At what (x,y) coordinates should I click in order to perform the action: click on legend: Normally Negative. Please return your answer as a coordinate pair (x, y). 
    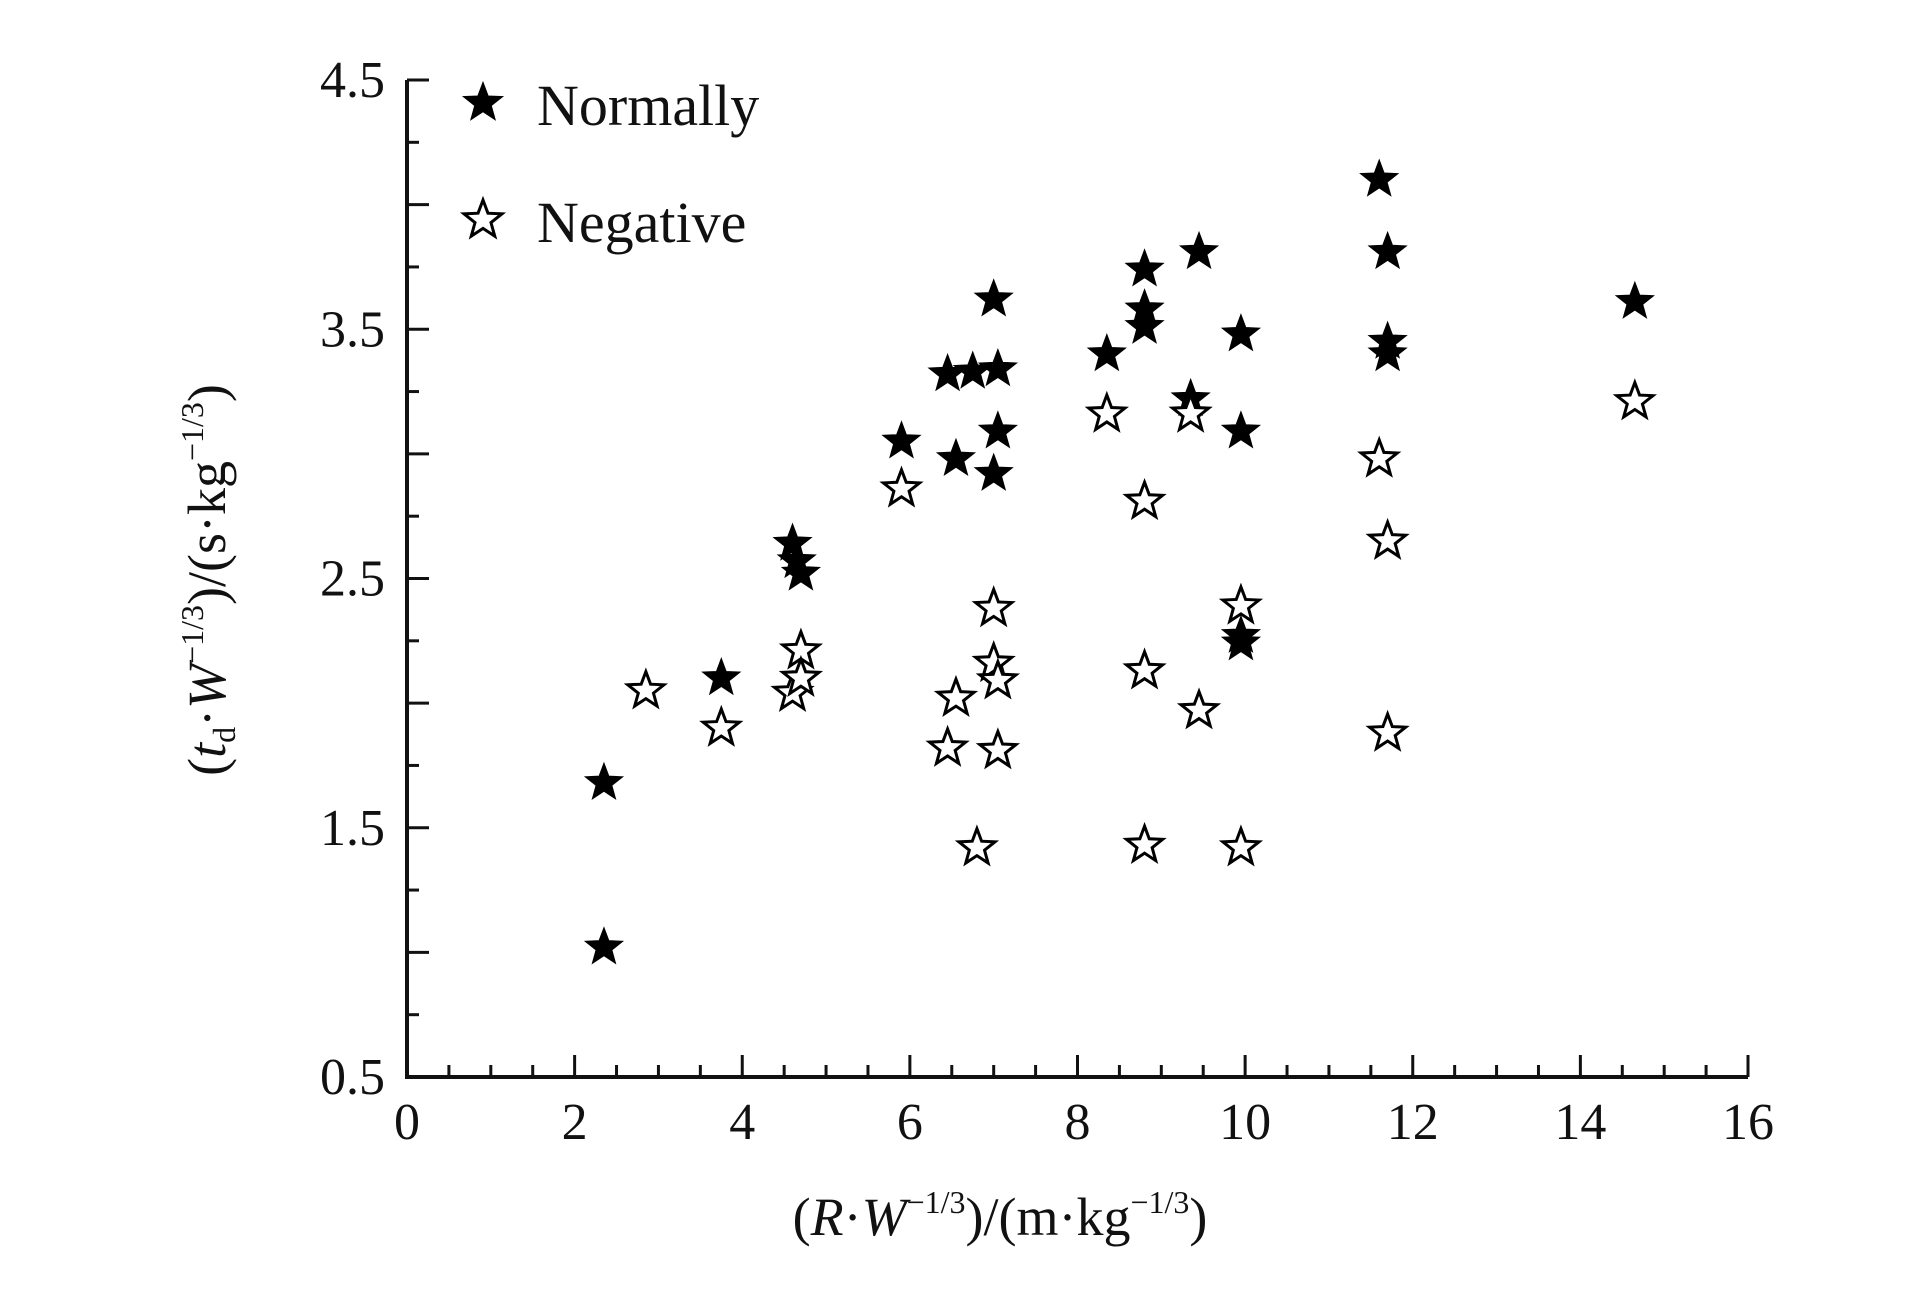
    Looking at the image, I should click on (609, 164).